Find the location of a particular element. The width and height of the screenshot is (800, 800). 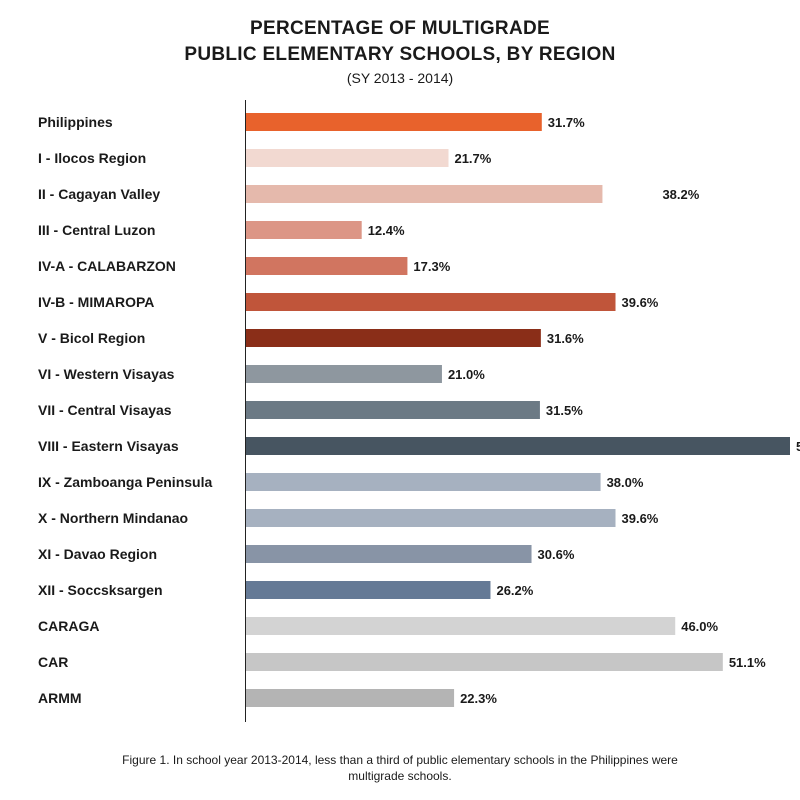

data-label: 51.1% is located at coordinates (747, 662).